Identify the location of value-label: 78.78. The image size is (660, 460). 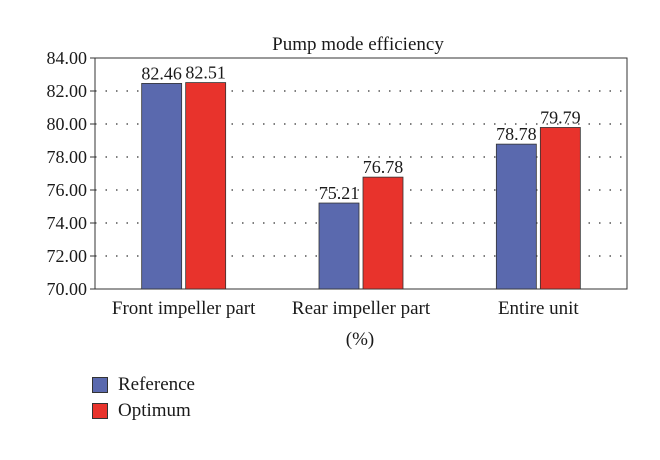
(516, 134).